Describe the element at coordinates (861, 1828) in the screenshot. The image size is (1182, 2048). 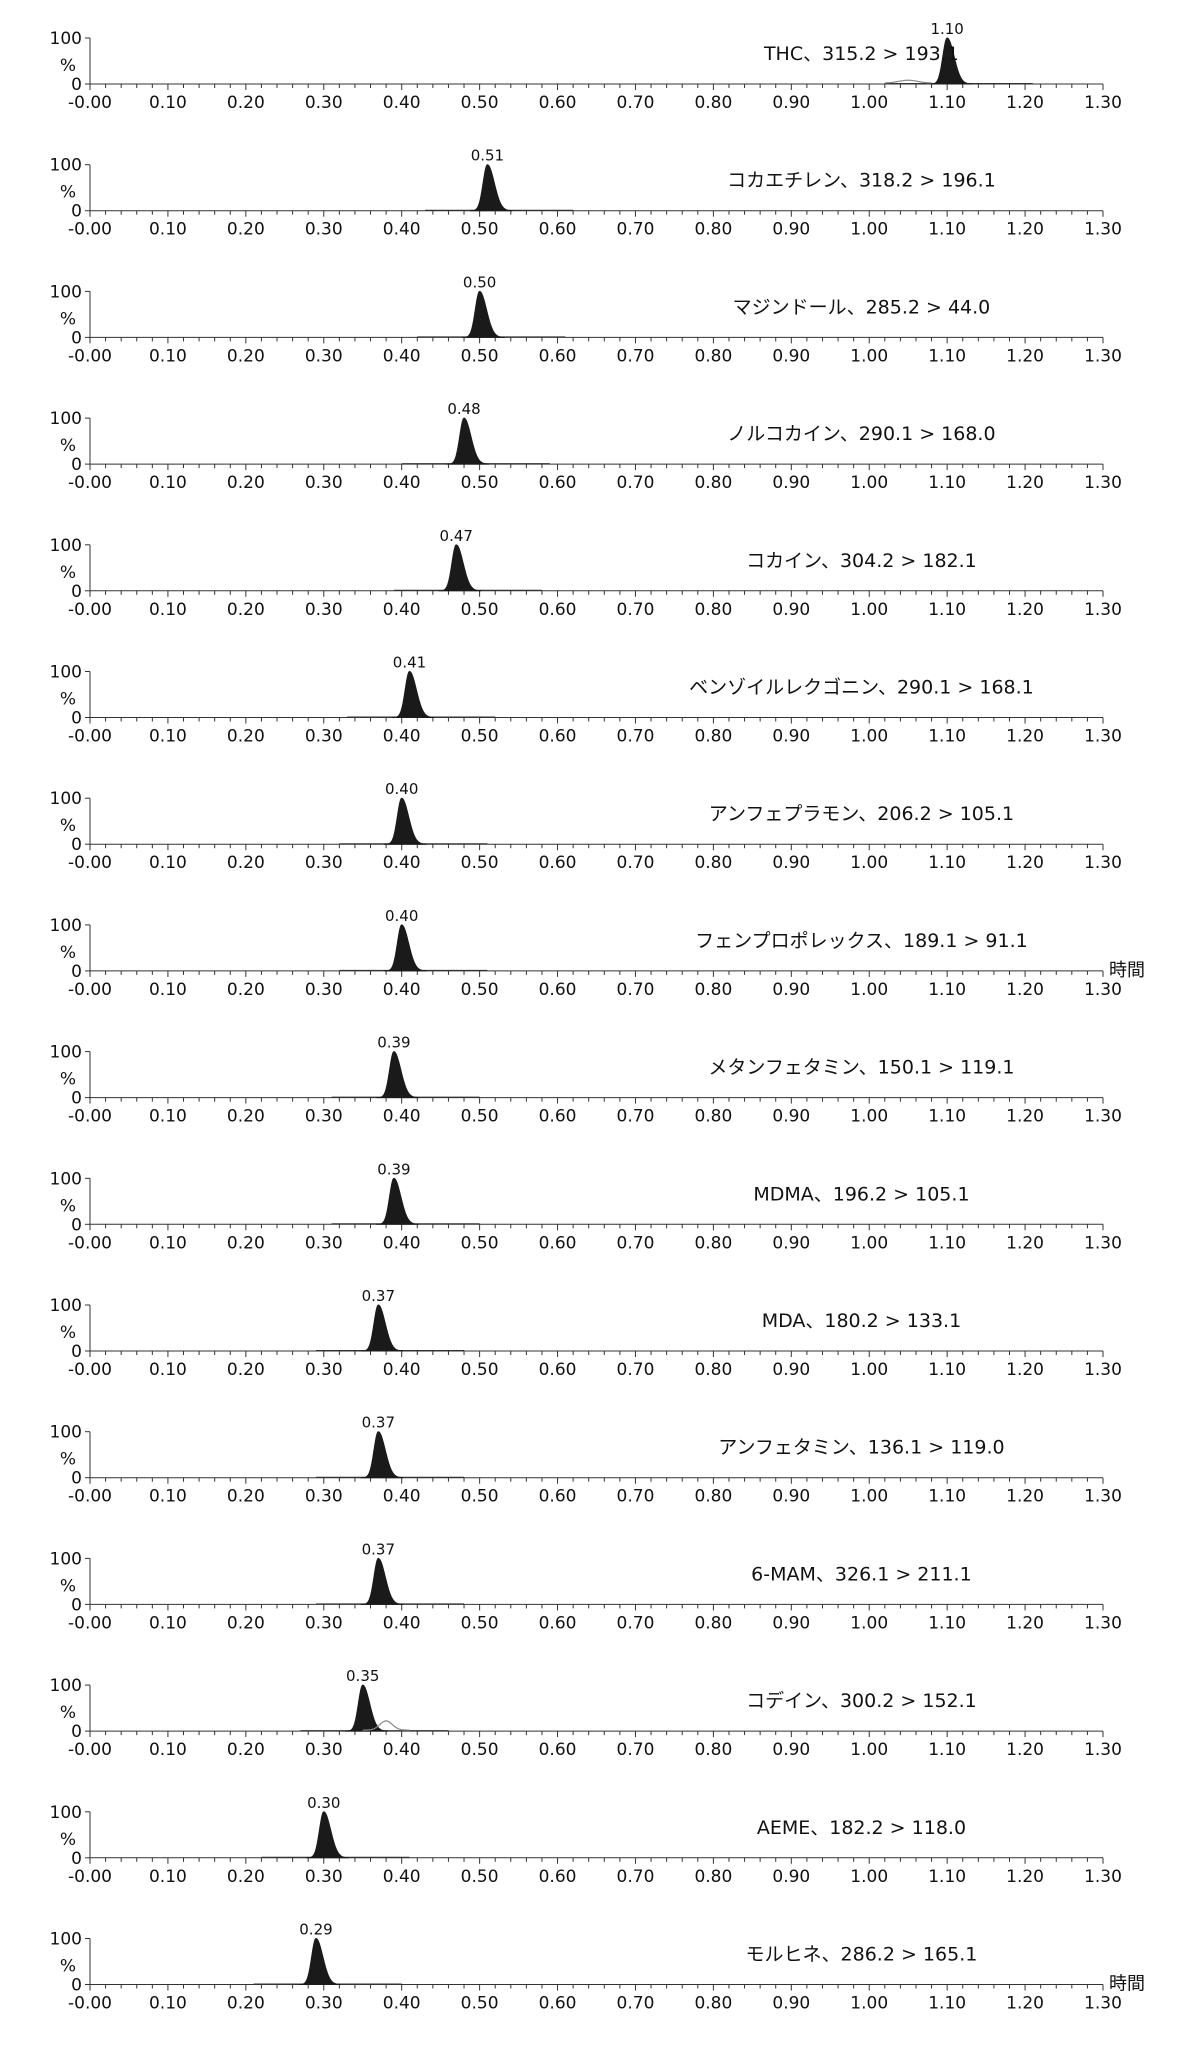
I see `trace-label: AEME、182.2 > 118.0` at that location.